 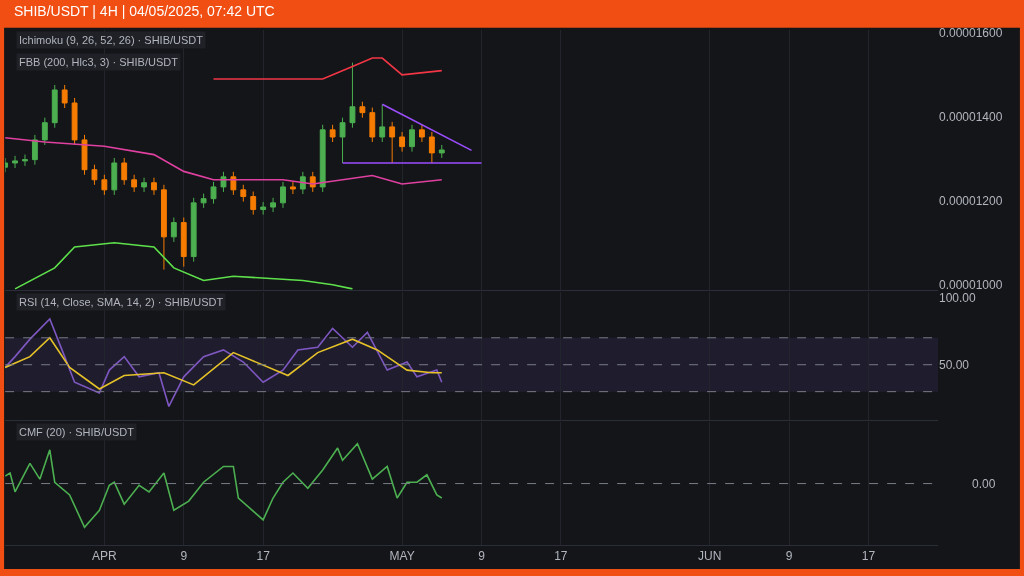 I want to click on annotation: FBB (200, Hlc3, 3) · SHIB/USDT, so click(x=99, y=62).